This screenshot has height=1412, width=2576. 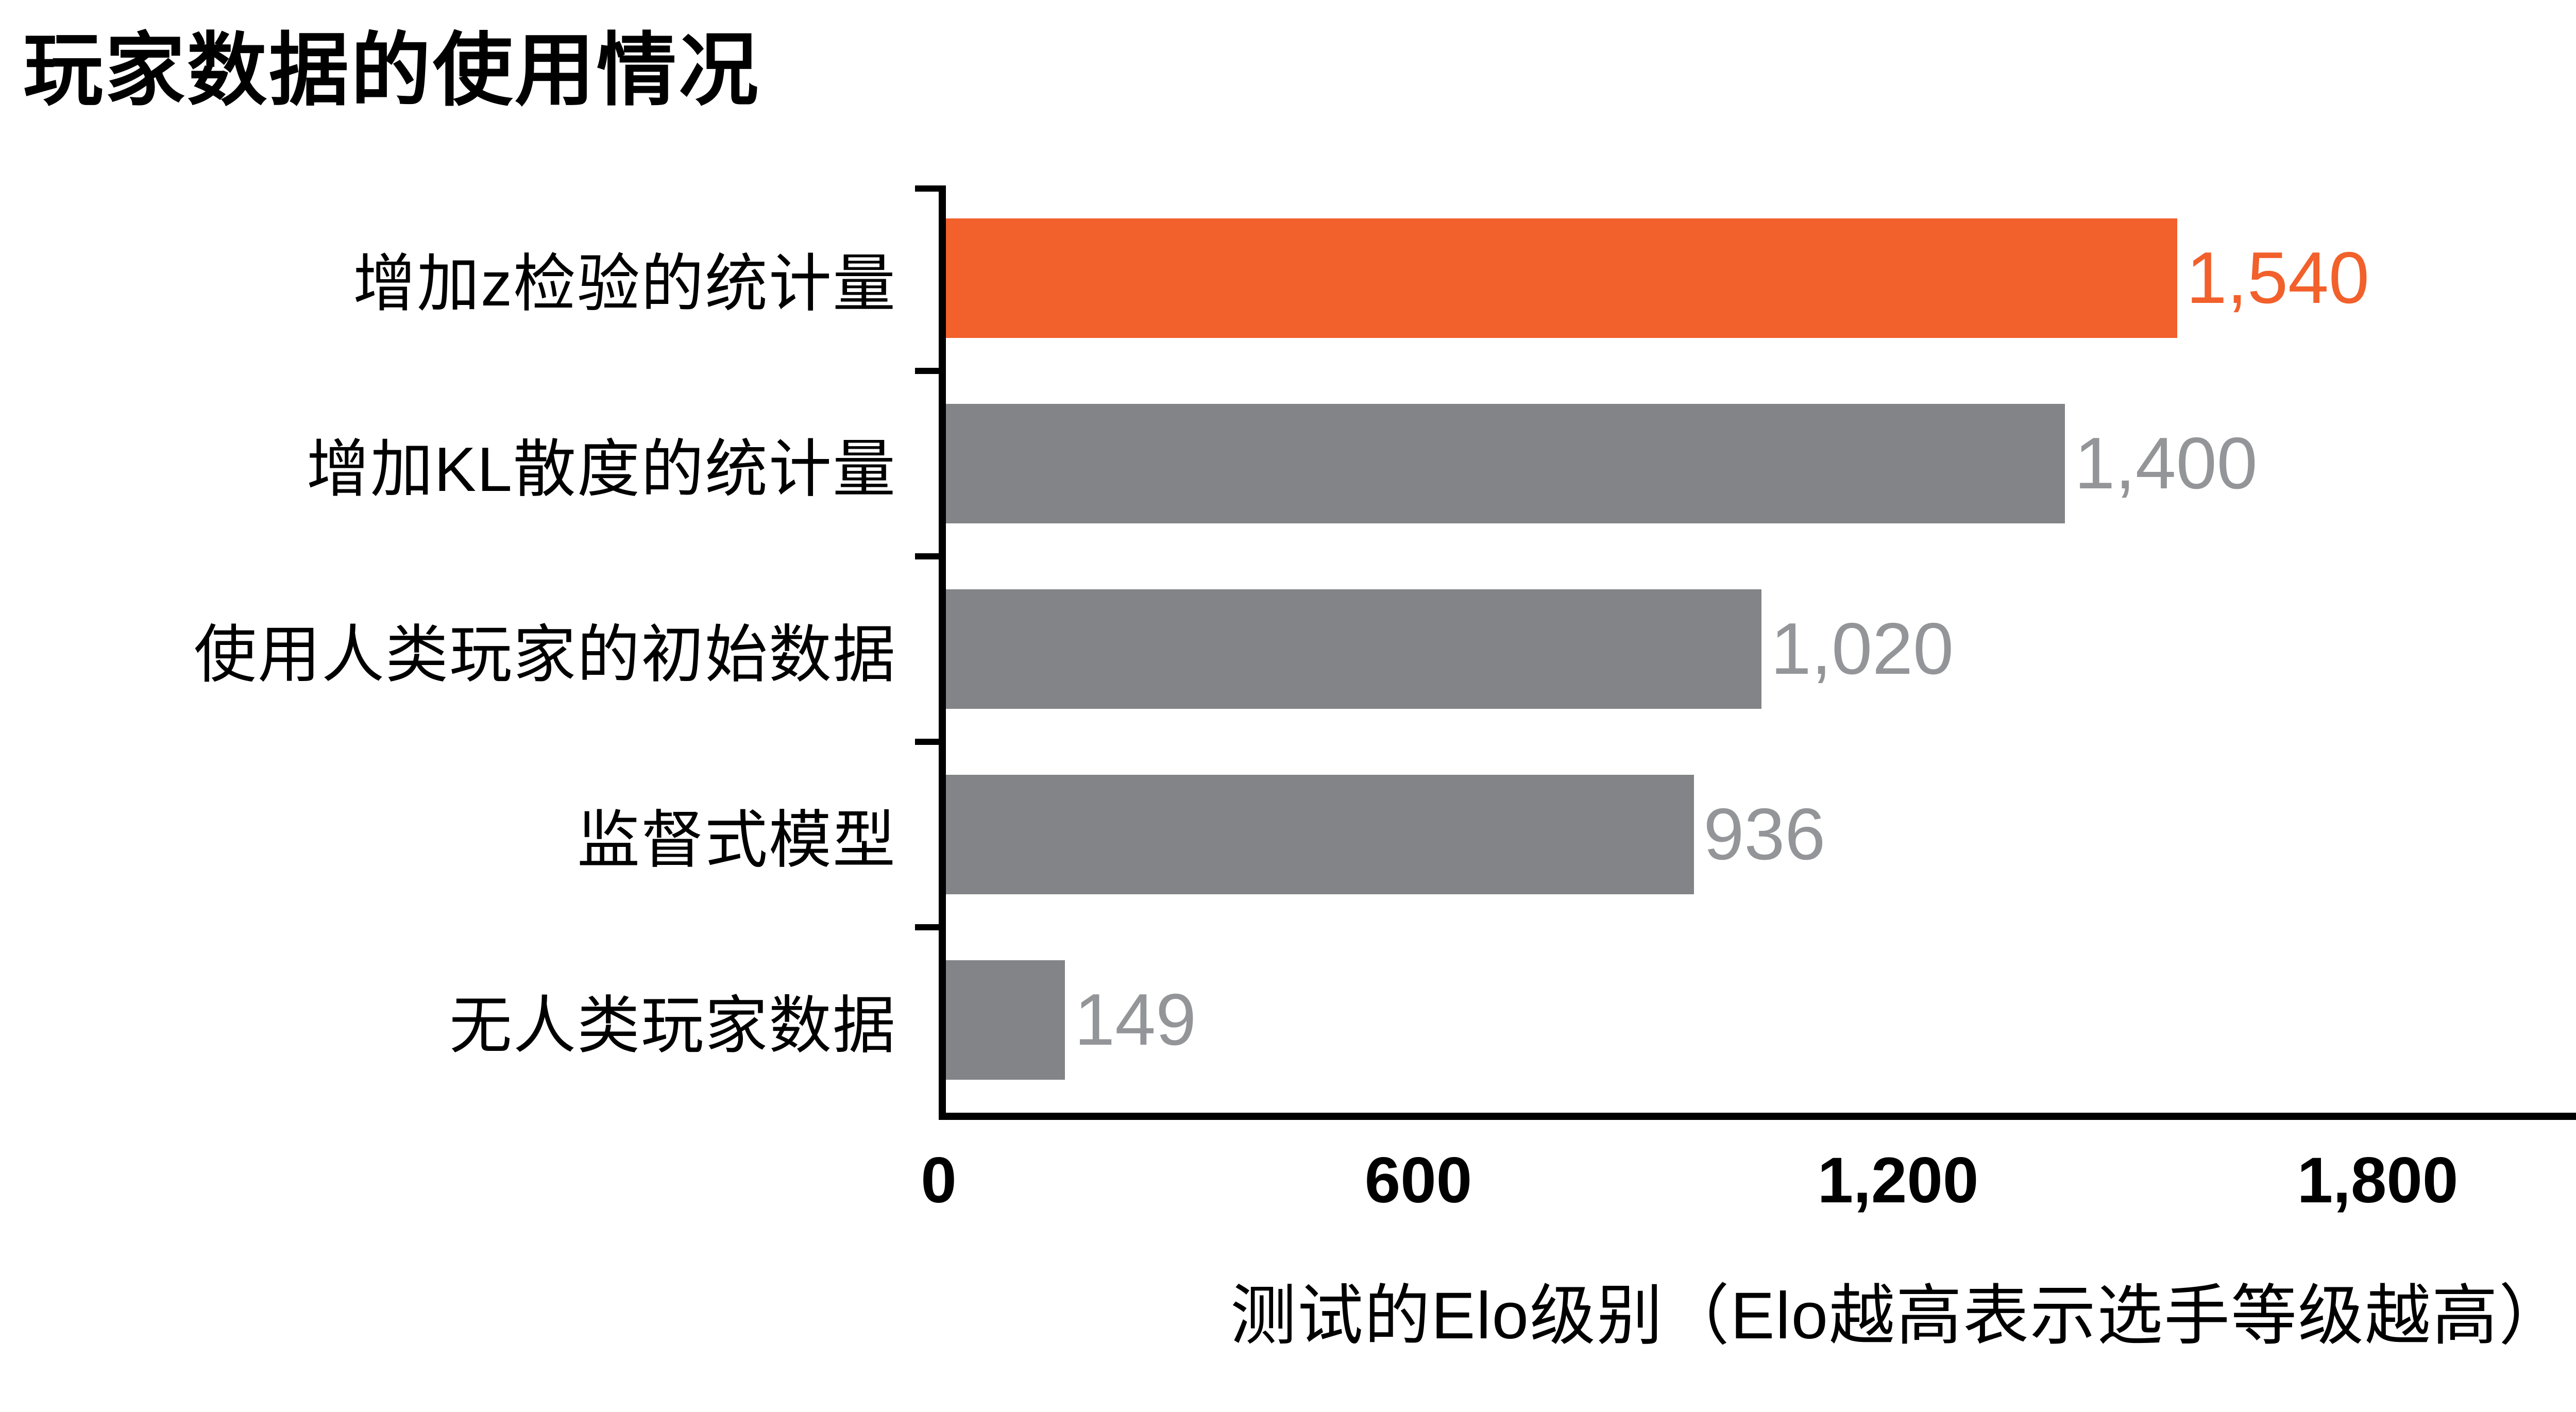 I want to click on x-axis-title: 测试的Elo级别（Elo越高表示选手等级越高）, so click(x=1898, y=1316).